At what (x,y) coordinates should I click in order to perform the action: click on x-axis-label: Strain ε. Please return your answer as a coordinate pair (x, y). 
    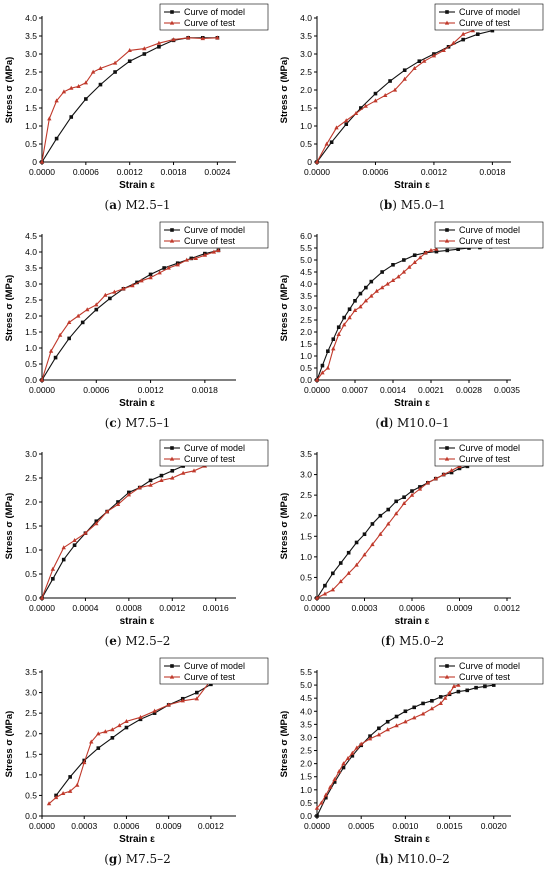
    Looking at the image, I should click on (412, 839).